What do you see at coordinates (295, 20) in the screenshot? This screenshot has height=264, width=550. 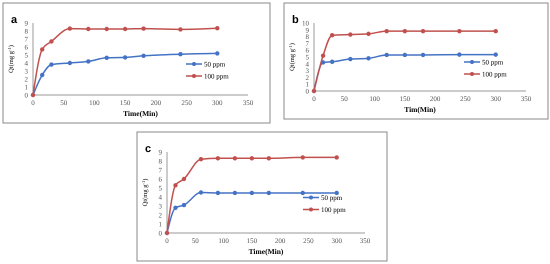 I see `chart-title: b` at bounding box center [295, 20].